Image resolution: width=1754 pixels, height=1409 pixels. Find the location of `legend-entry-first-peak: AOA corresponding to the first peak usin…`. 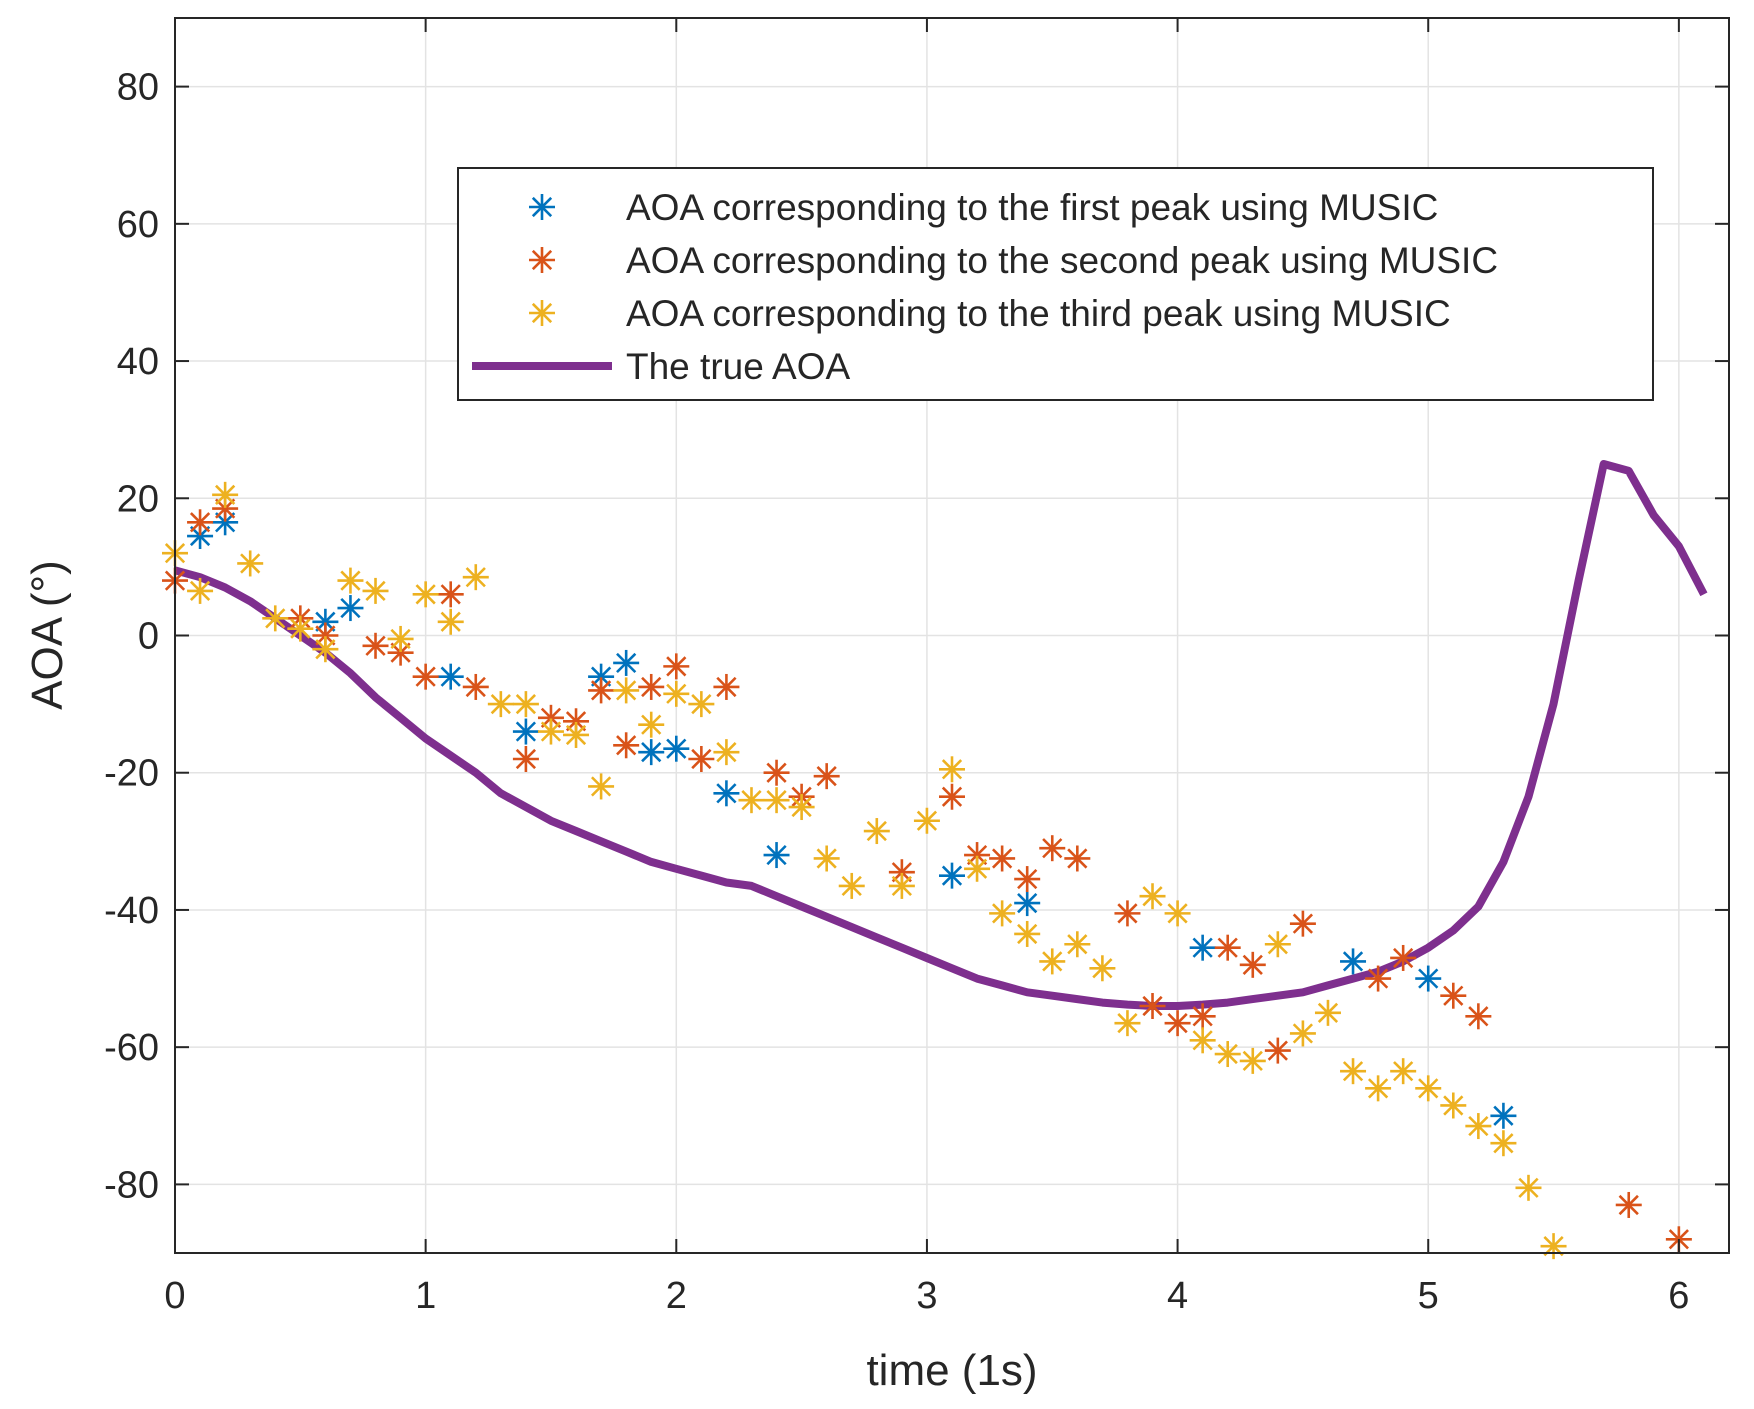

legend-entry-first-peak: AOA corresponding to the first peak usin… is located at coordinates (1032, 207).